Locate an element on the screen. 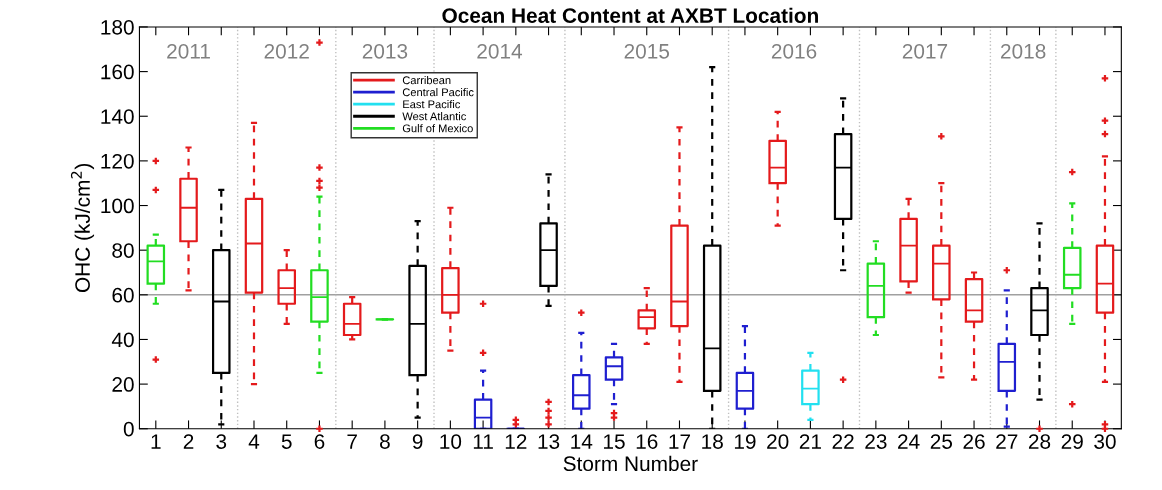 This screenshot has width=1162, height=490. annotation: 2013 is located at coordinates (385, 51).